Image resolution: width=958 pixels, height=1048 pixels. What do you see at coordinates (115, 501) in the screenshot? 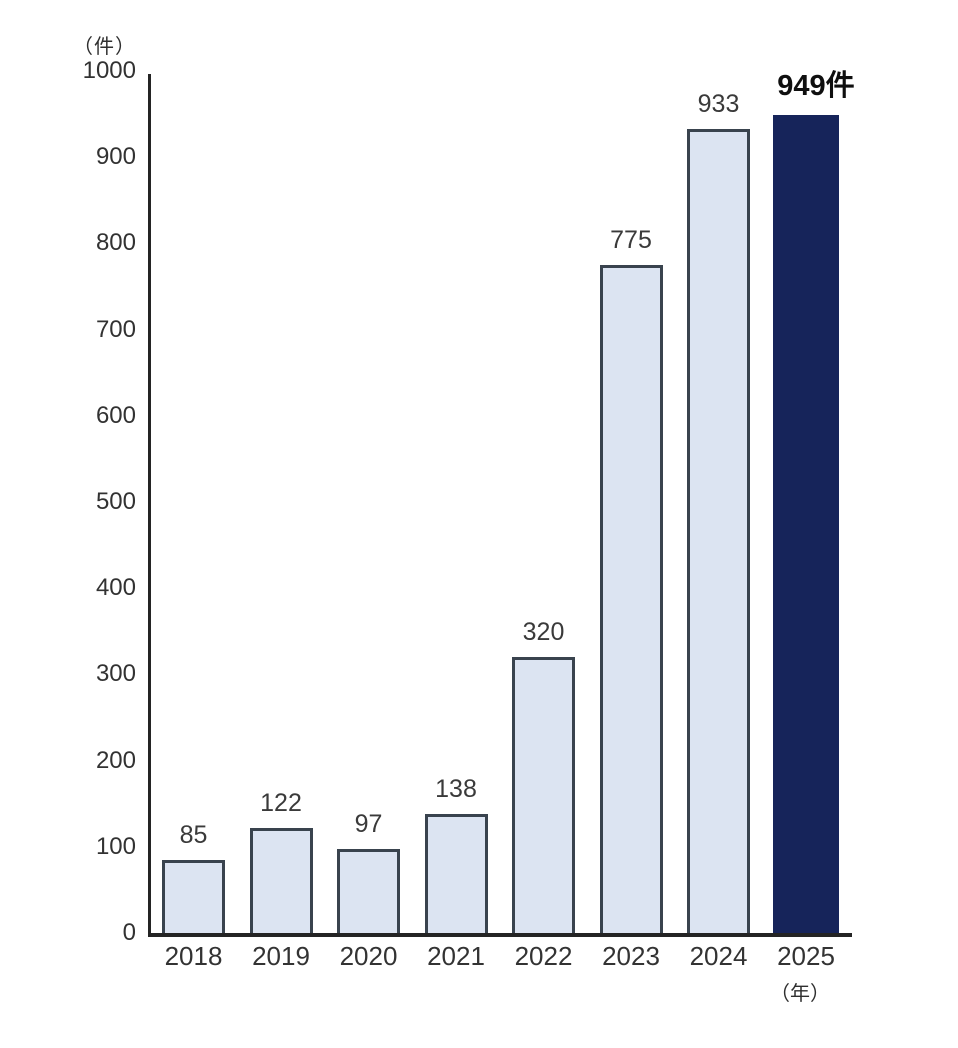
I see `y-tick-label: 500` at bounding box center [115, 501].